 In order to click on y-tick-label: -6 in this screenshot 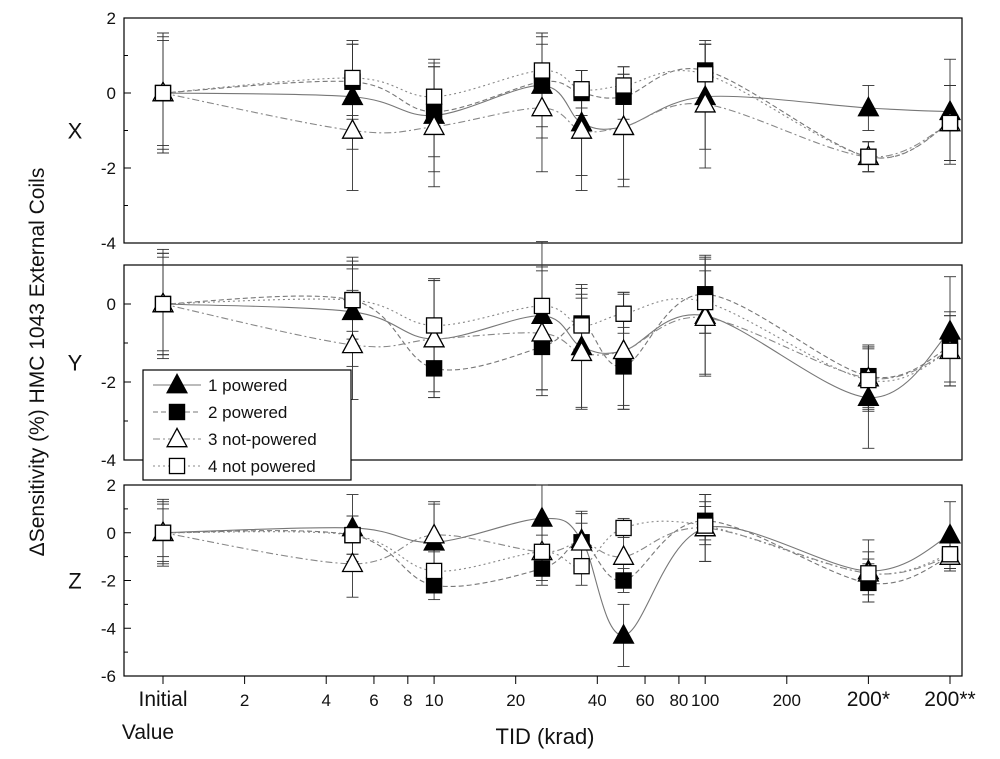, I will do `click(108, 676)`.